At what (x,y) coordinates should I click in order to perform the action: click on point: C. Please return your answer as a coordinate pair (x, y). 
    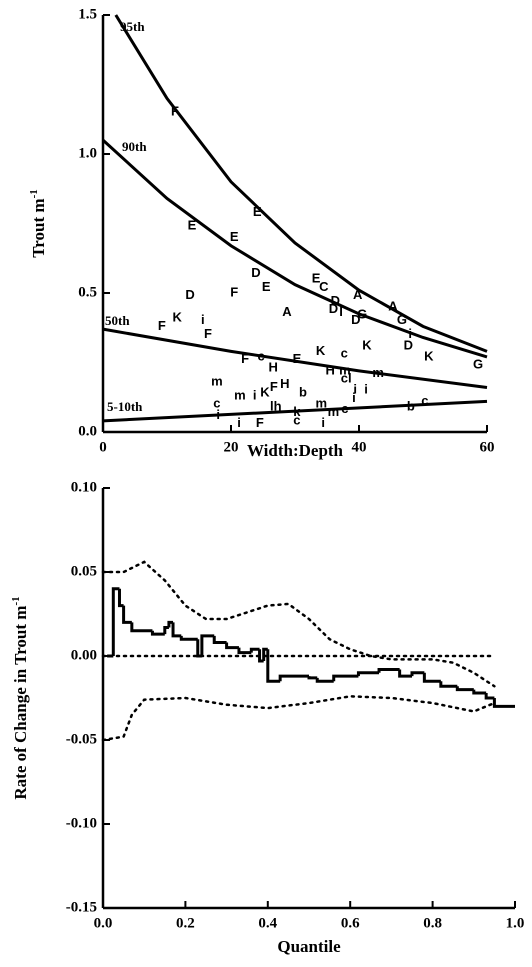
    Looking at the image, I should click on (324, 286).